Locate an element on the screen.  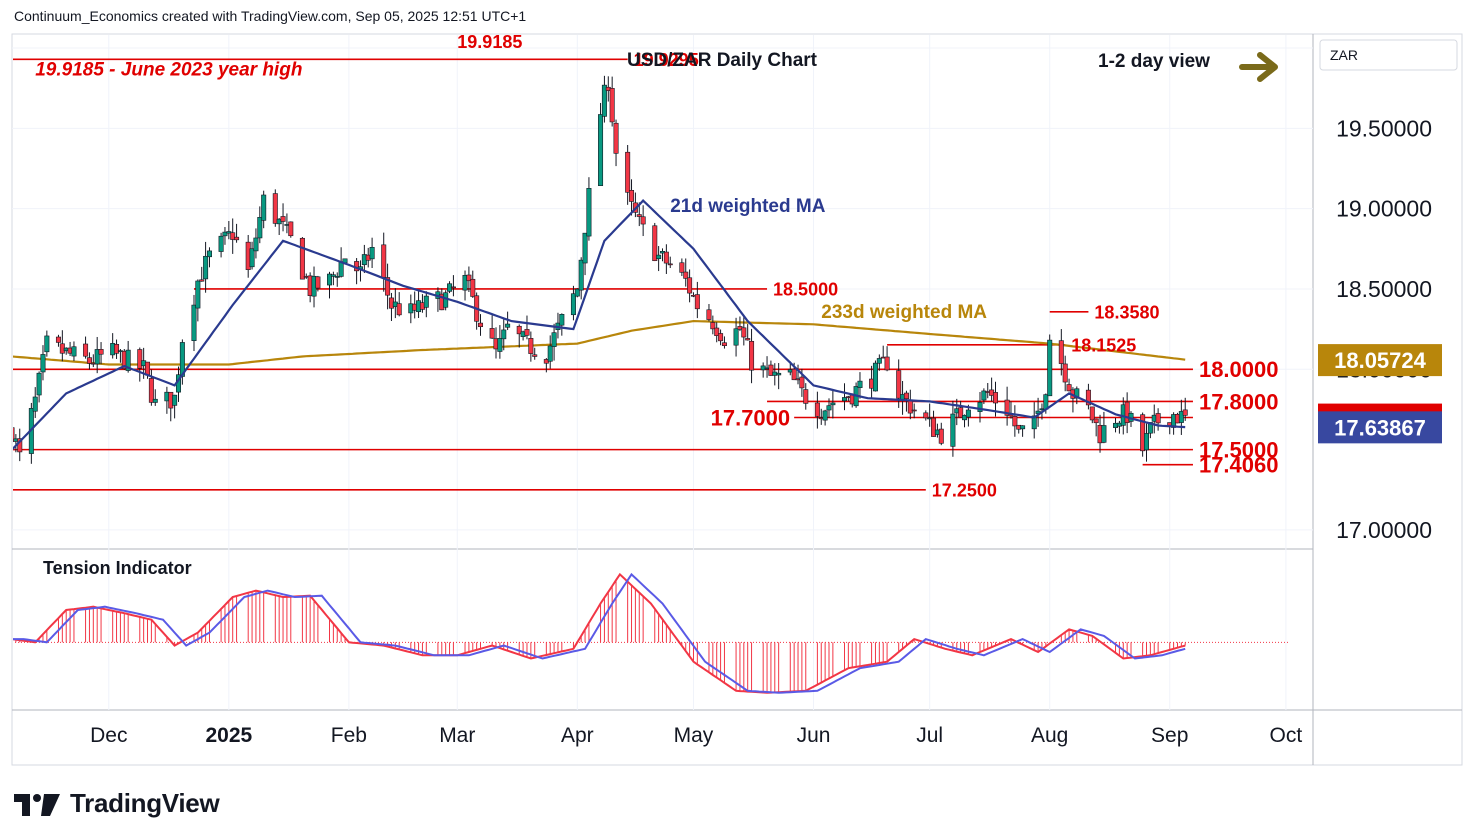
level-label: 18.0000 is located at coordinates (1239, 369).